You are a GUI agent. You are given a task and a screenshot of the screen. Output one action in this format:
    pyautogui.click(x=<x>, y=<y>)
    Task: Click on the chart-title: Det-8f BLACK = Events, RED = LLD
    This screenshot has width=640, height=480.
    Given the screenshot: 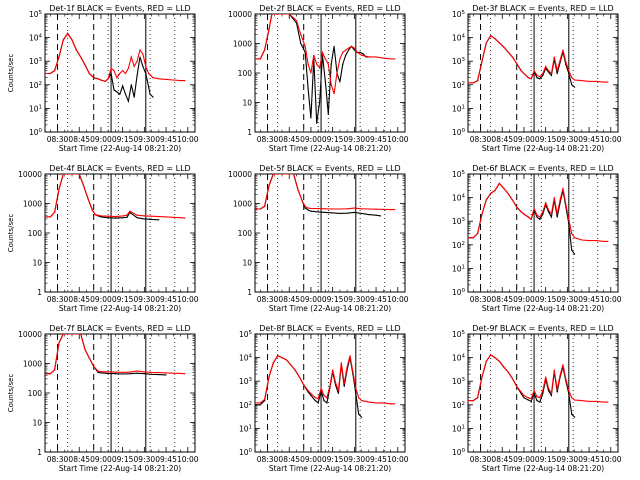 What is the action you would take?
    pyautogui.click(x=329, y=328)
    